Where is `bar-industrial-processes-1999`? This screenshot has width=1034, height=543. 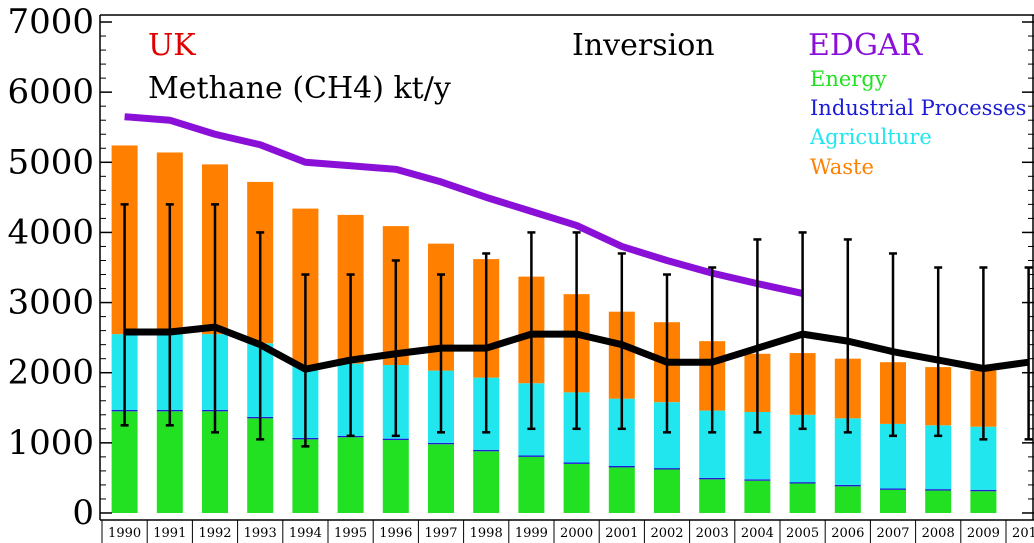 bar-industrial-processes-1999 is located at coordinates (531, 456).